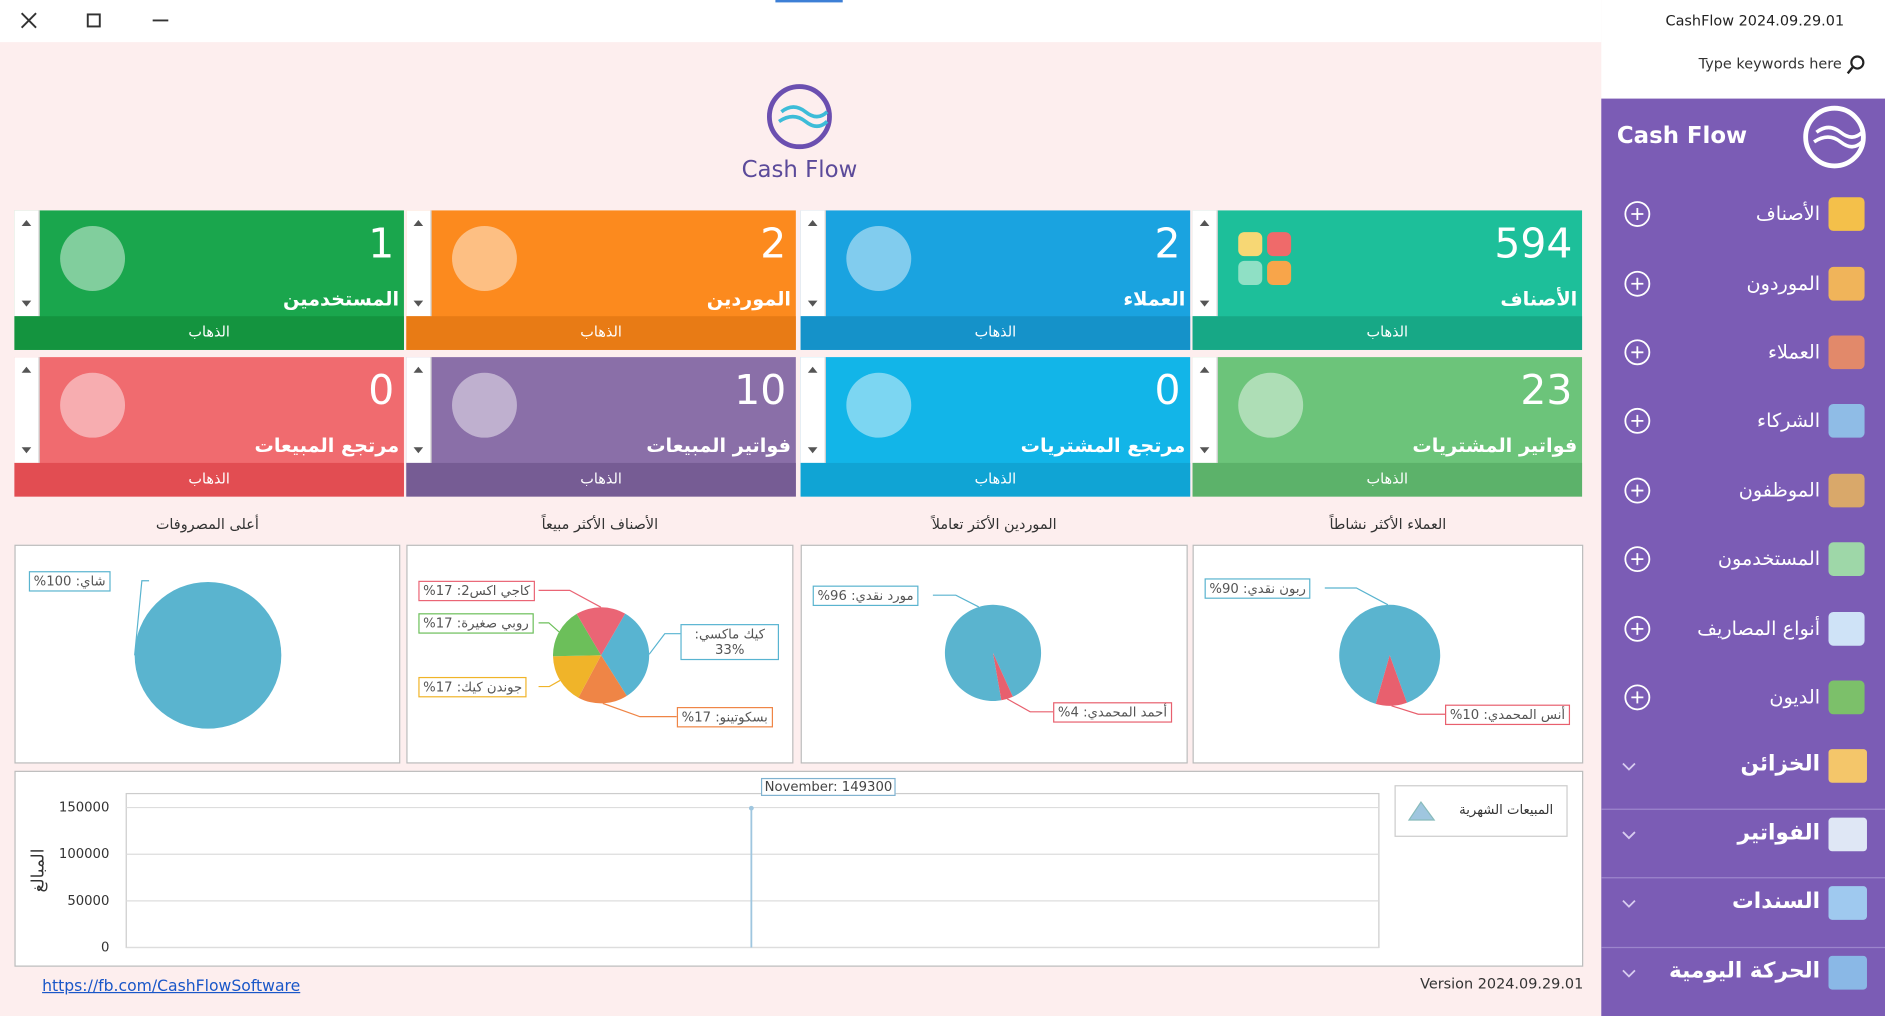  Describe the element at coordinates (1856, 65) in the screenshot. I see `search-icon` at that location.